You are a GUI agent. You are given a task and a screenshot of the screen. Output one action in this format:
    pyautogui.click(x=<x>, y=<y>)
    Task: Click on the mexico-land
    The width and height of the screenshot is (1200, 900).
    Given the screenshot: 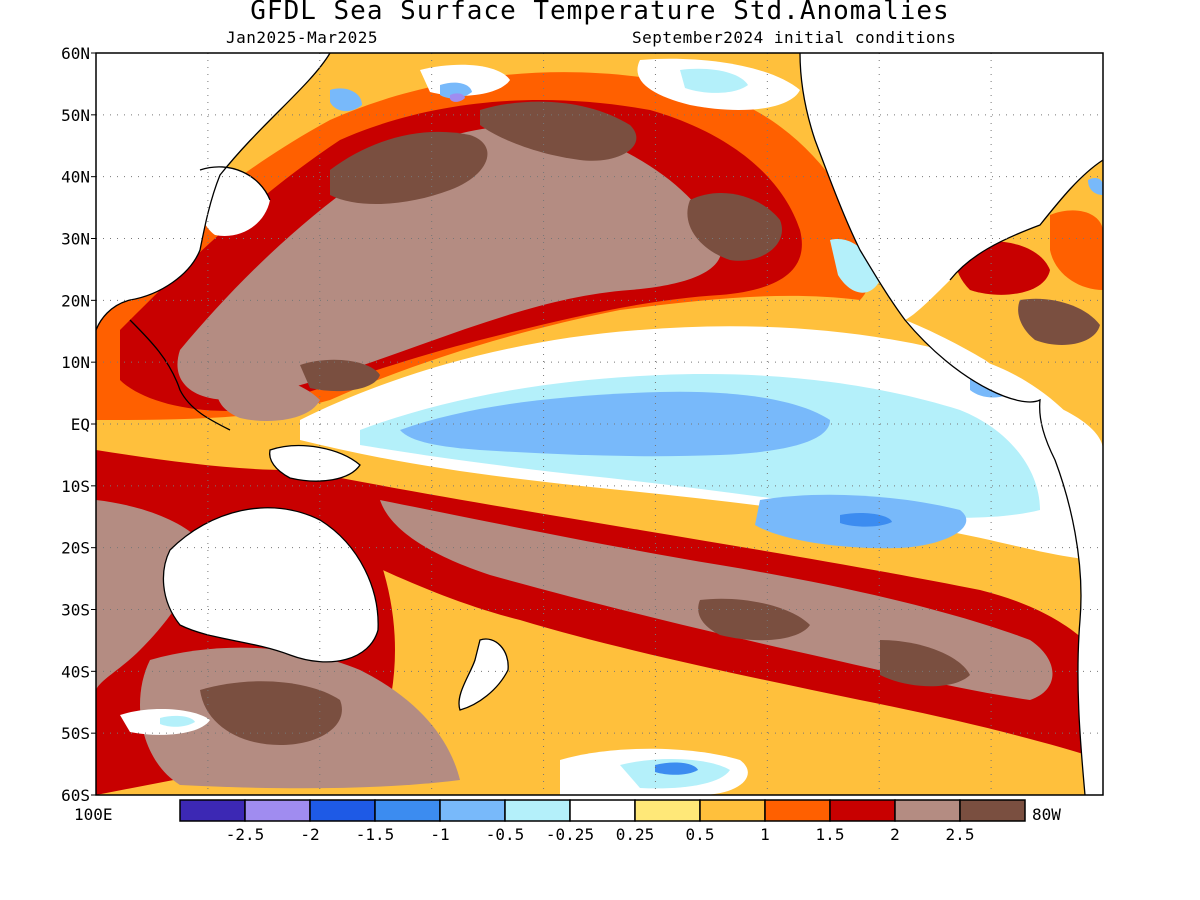 What is the action you would take?
    pyautogui.click(x=972, y=360)
    